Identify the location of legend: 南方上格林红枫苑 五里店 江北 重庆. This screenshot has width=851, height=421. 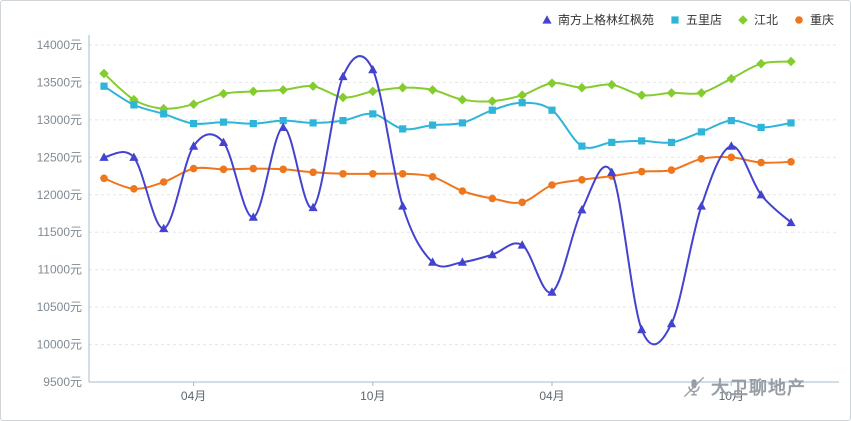
(687, 20).